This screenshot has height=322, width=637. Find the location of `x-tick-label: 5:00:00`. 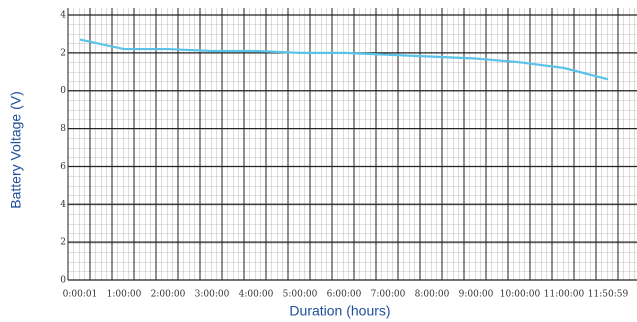

x-tick-label: 5:00:00 is located at coordinates (300, 295).